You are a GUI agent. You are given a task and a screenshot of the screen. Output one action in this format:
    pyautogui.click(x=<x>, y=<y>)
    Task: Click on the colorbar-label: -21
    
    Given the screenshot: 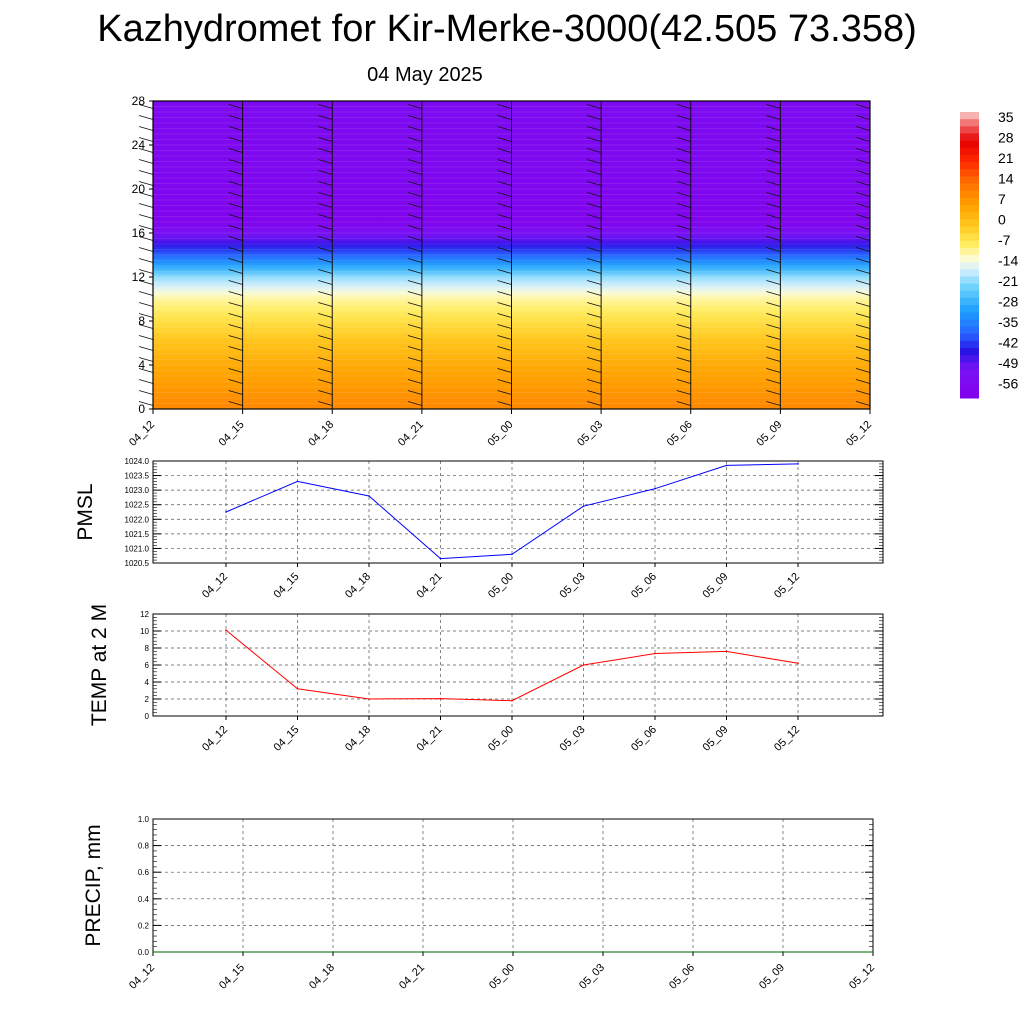 What is the action you would take?
    pyautogui.click(x=1008, y=281)
    